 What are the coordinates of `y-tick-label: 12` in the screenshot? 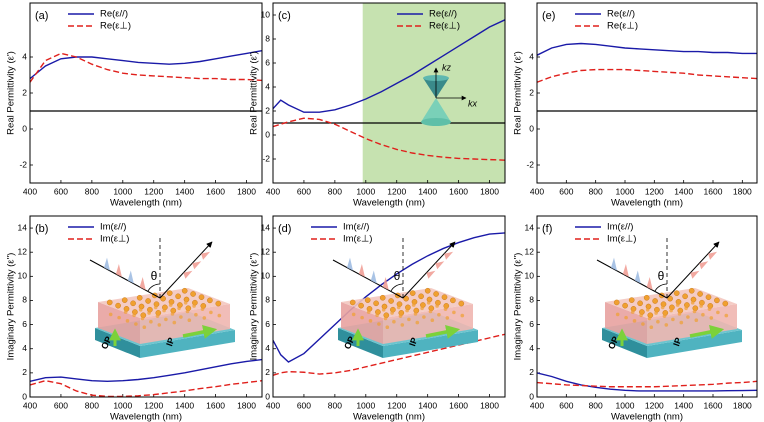 It's located at (266, 251).